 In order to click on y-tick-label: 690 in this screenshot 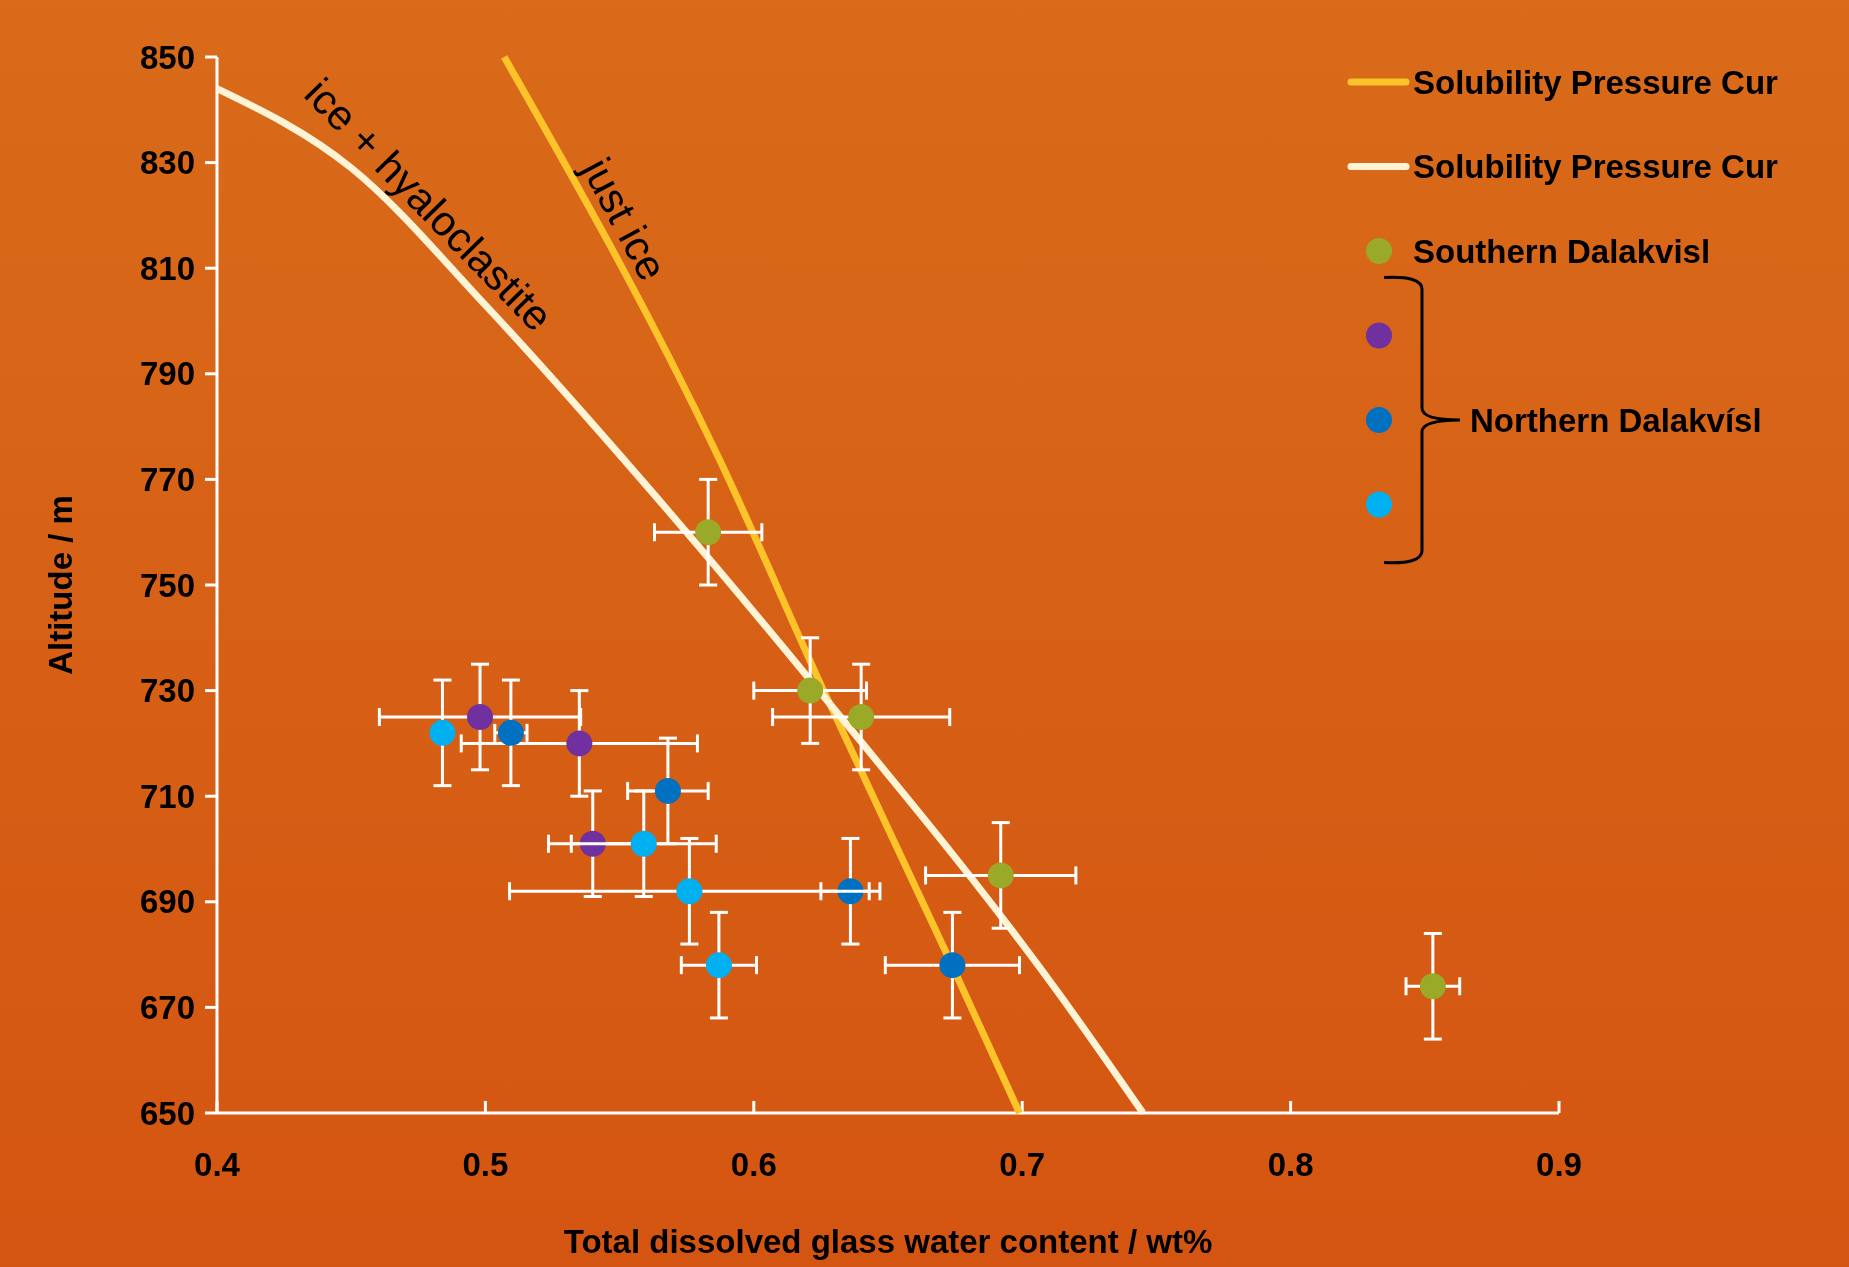, I will do `click(167, 902)`.